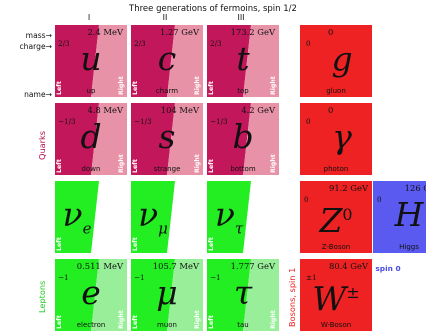 This screenshot has height=331, width=426. I want to click on particle-name: up, so click(91, 91).